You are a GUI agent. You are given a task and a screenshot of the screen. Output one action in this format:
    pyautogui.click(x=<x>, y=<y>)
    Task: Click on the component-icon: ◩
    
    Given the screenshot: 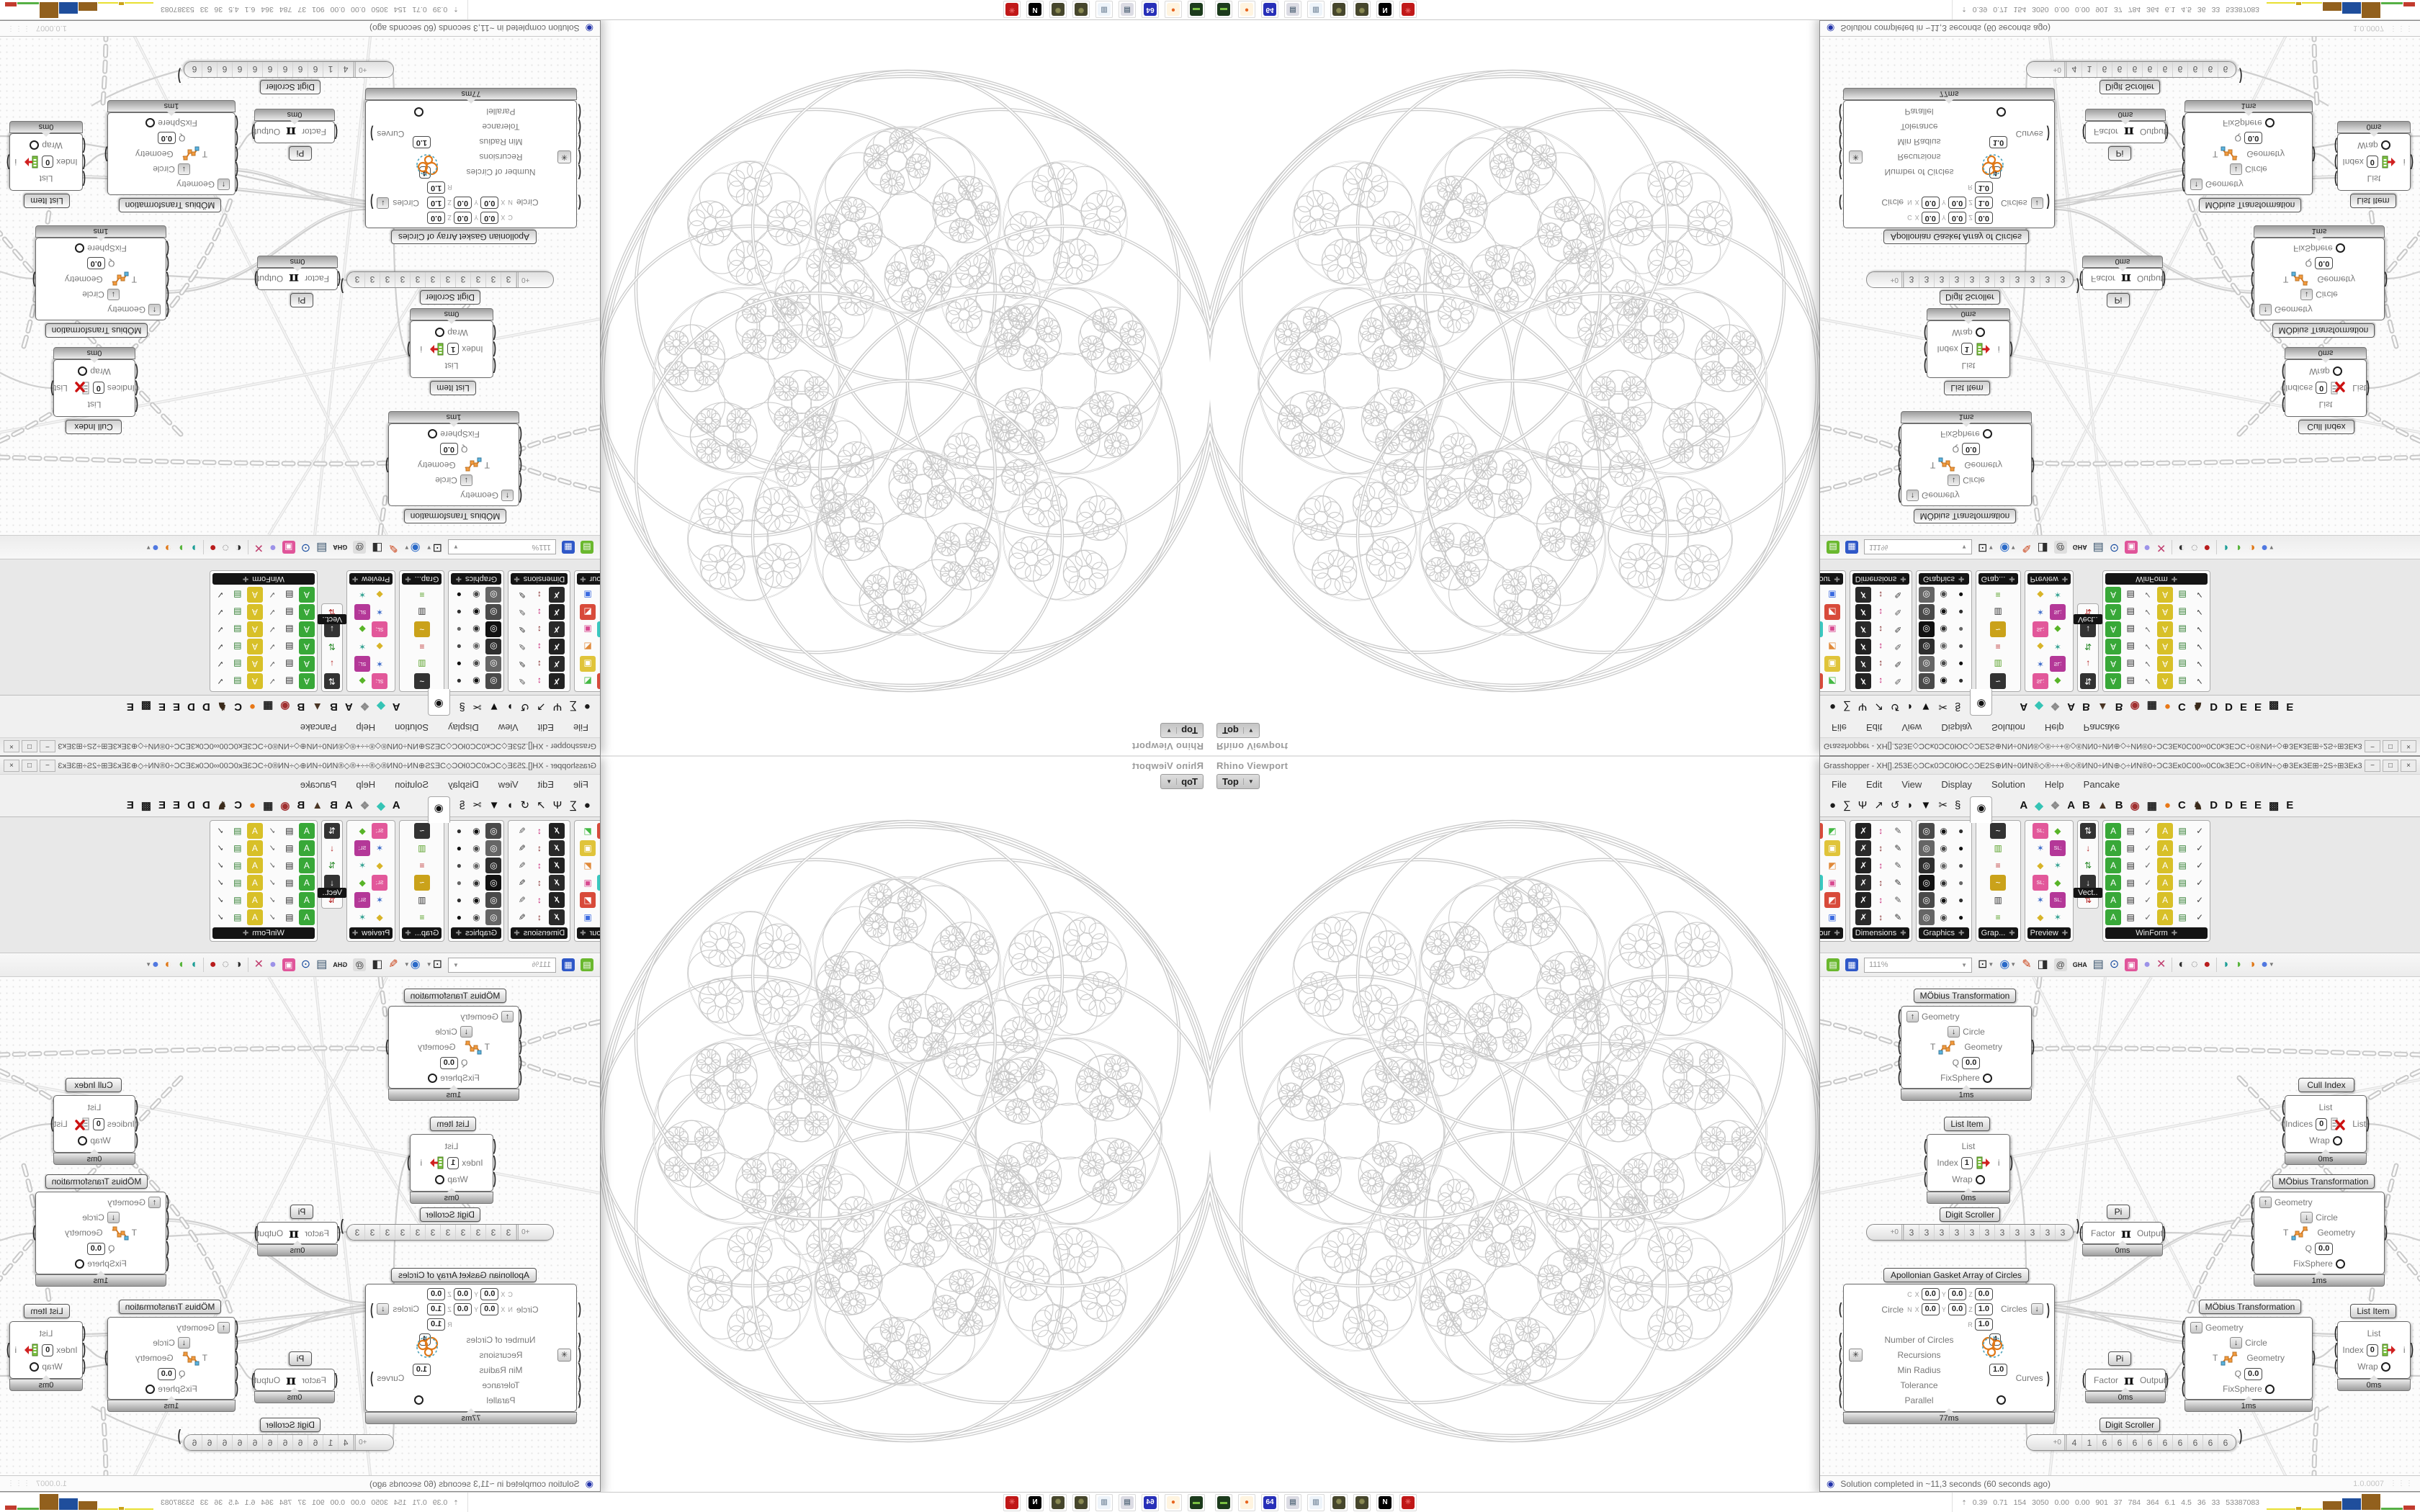 What is the action you would take?
    pyautogui.click(x=588, y=612)
    